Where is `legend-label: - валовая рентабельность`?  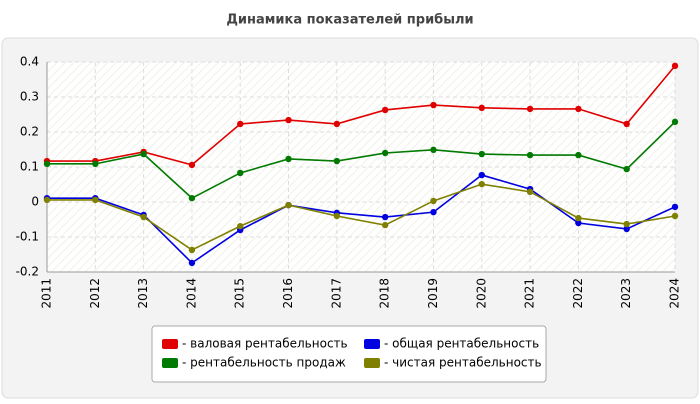
legend-label: - валовая рентабельность is located at coordinates (265, 344).